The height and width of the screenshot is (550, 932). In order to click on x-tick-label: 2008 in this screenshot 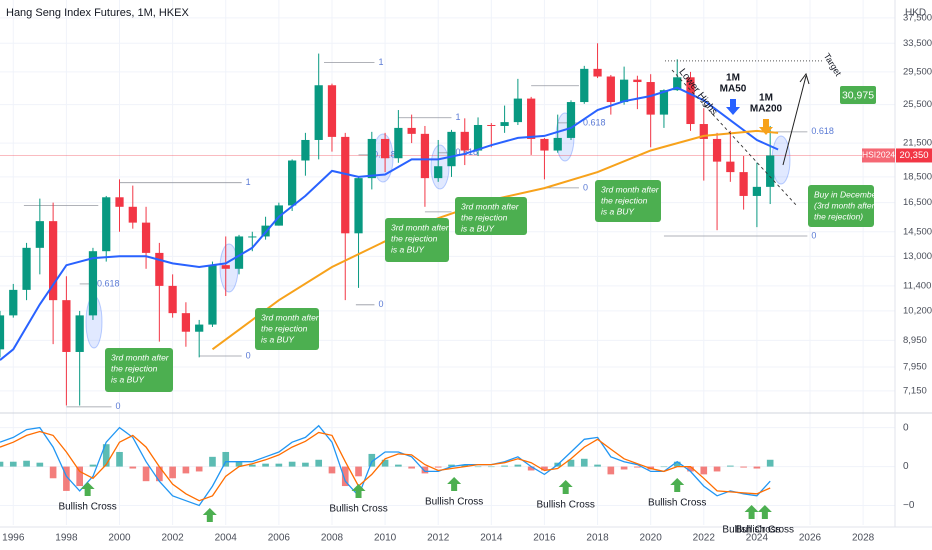, I will do `click(332, 538)`.